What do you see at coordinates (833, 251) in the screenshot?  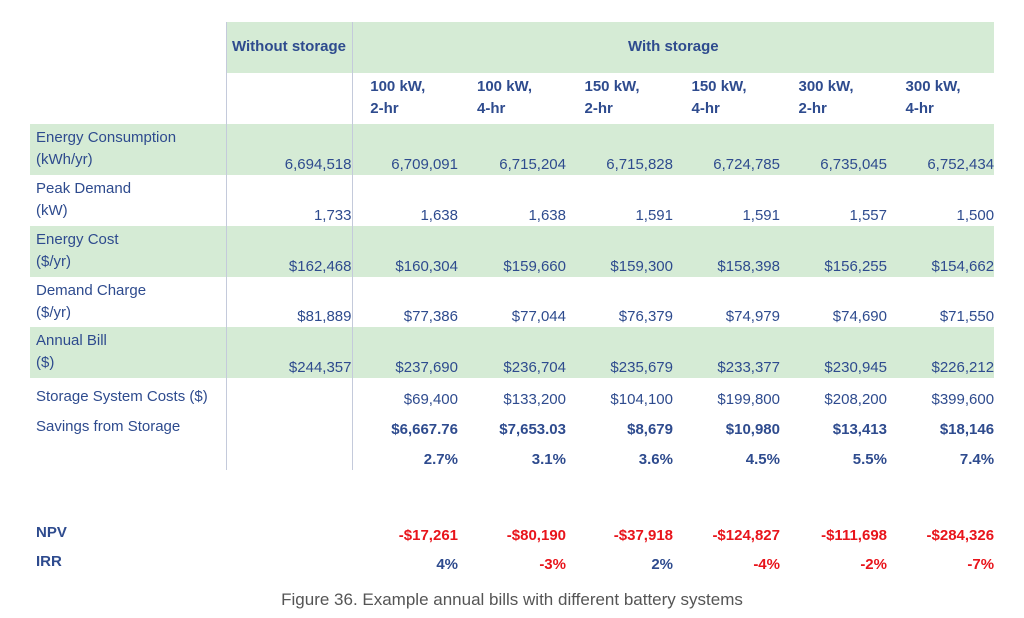 I see `with-storage-value: $156,255` at bounding box center [833, 251].